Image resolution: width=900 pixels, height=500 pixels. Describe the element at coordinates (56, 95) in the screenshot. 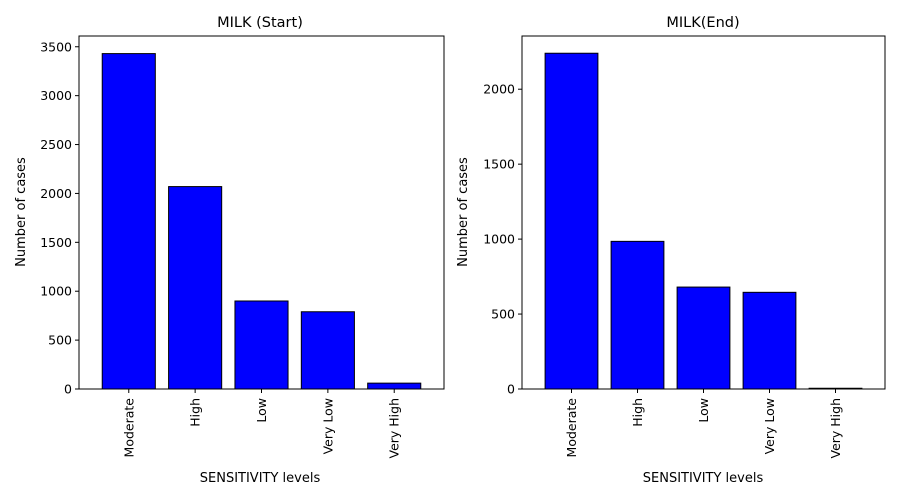

I see `y-tick-label: 3000` at that location.